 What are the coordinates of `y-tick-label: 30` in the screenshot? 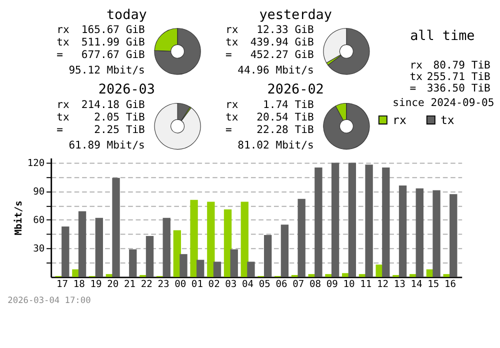 It's located at (39, 249).